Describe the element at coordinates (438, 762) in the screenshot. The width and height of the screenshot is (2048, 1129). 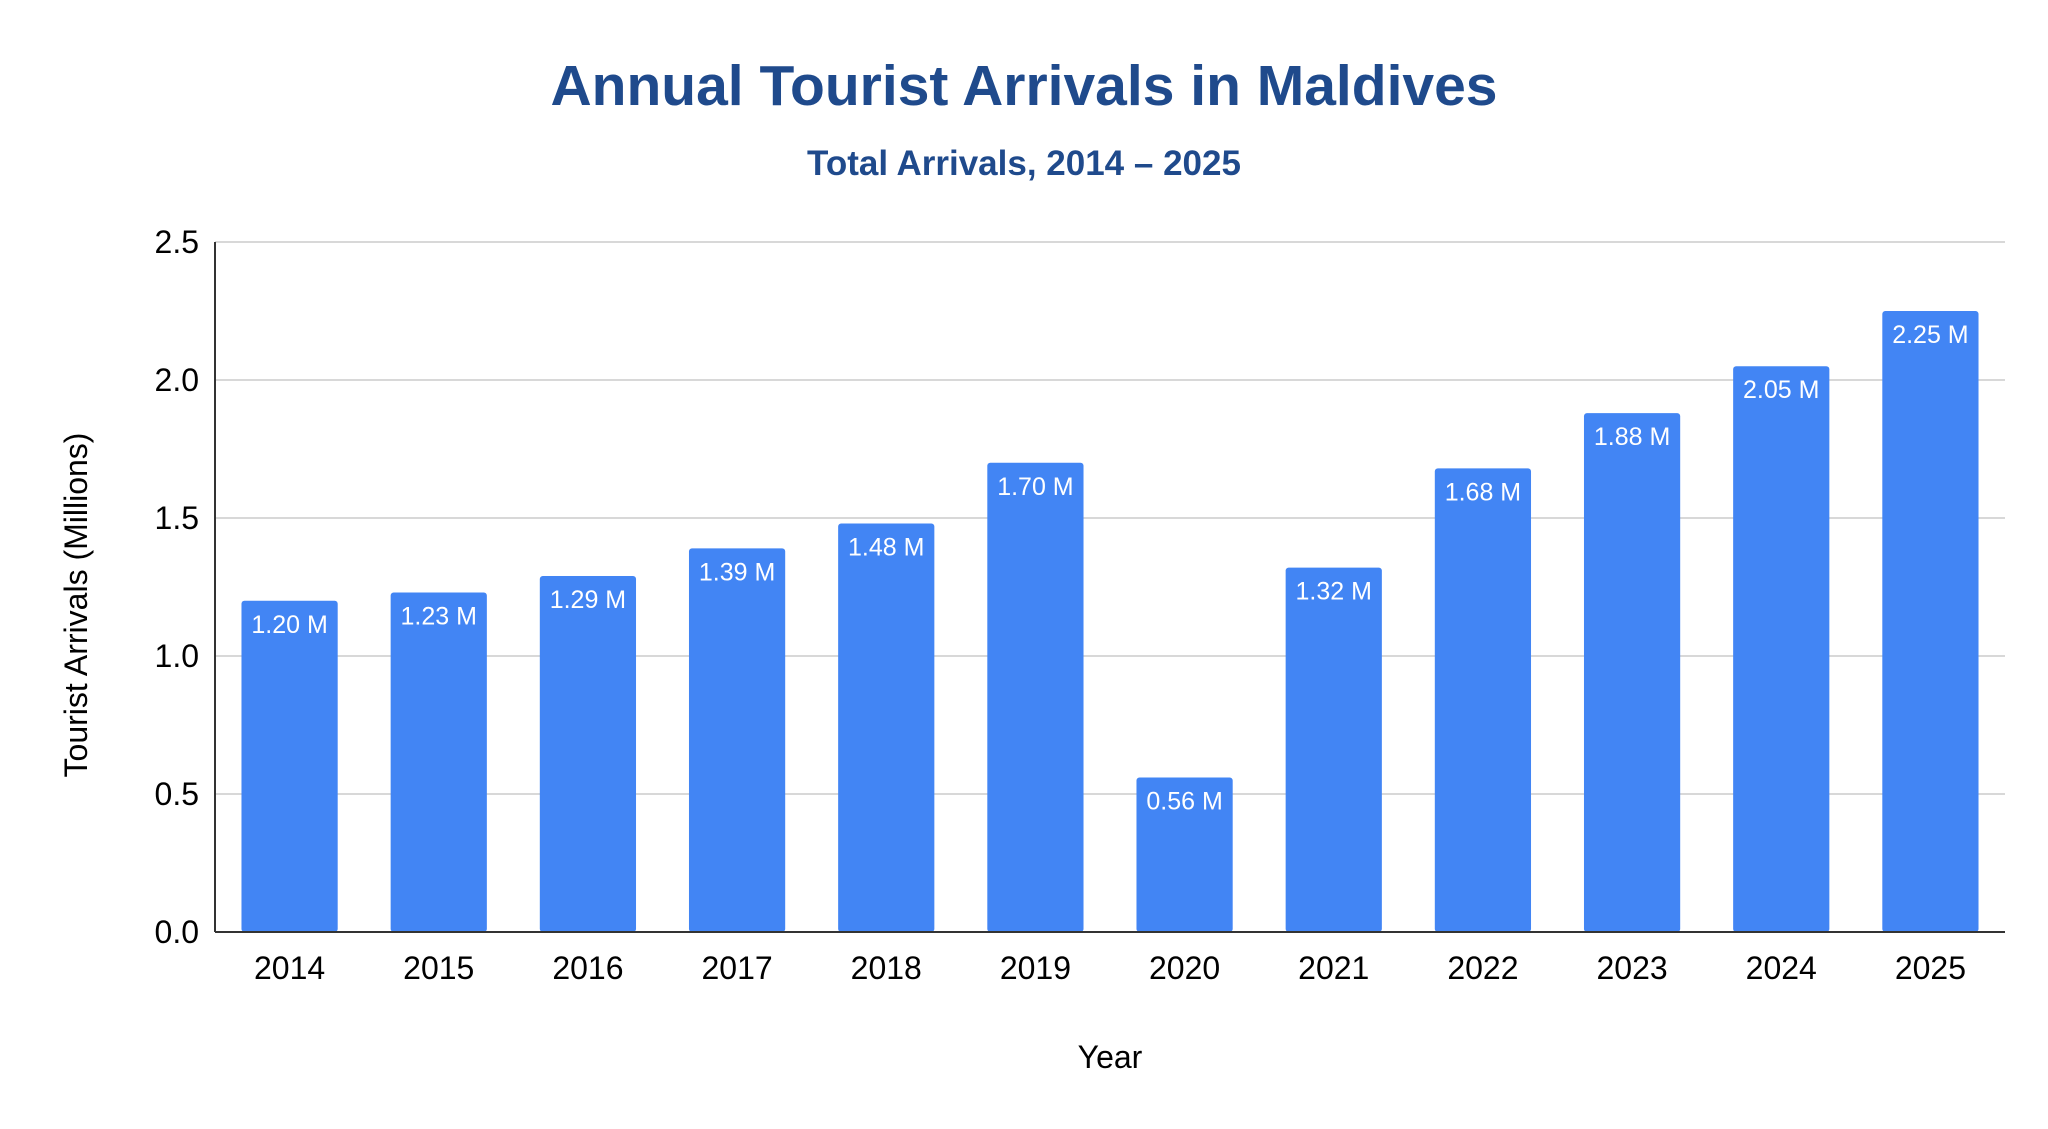
I see `bar-2015` at that location.